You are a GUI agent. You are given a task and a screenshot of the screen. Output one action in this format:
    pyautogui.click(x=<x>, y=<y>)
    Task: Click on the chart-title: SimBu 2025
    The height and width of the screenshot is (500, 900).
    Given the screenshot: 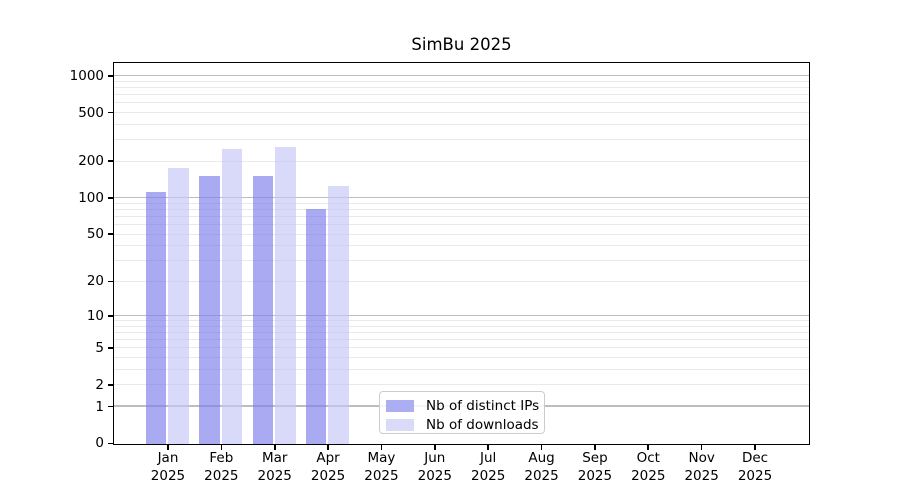 What is the action you would take?
    pyautogui.click(x=461, y=44)
    